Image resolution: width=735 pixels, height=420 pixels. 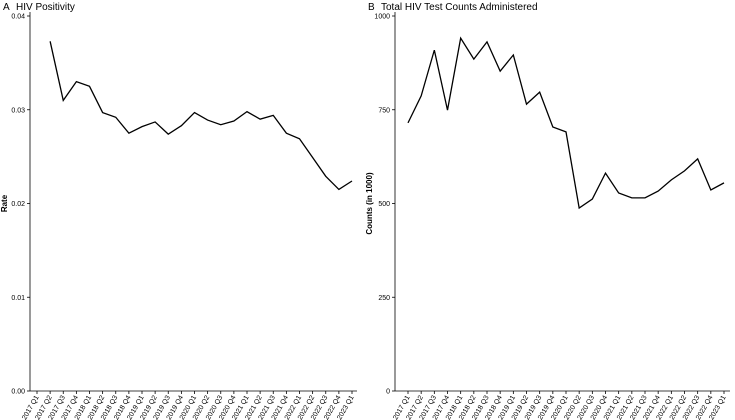 What do you see at coordinates (384, 110) in the screenshot?
I see `y-tick-label: 750` at bounding box center [384, 110].